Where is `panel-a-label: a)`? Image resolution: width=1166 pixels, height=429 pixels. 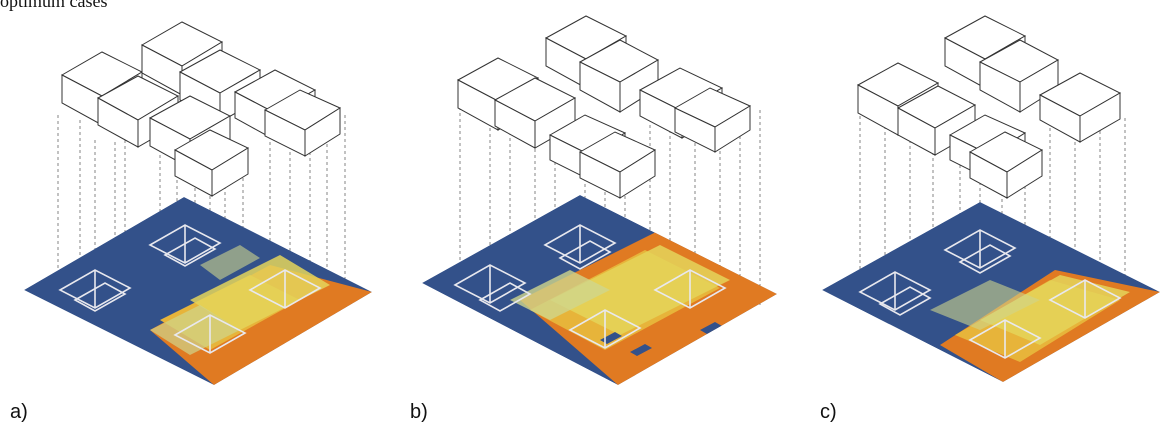 panel-a-label: a) is located at coordinates (19, 412).